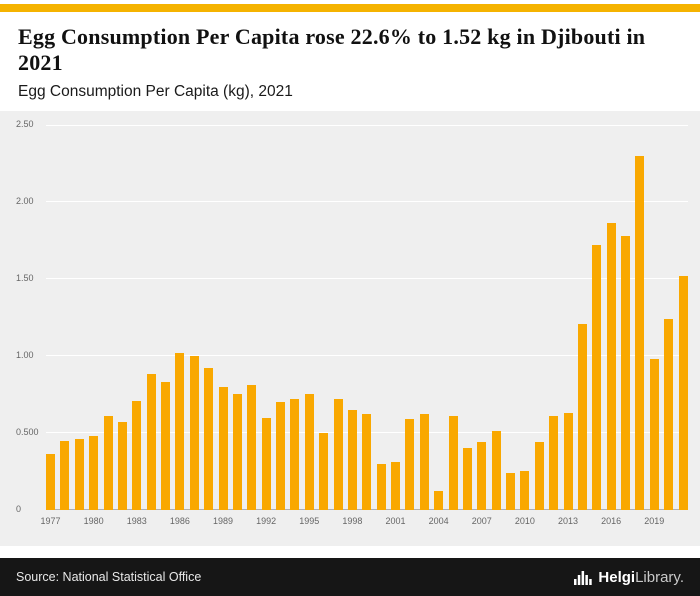 Image resolution: width=700 pixels, height=596 pixels. What do you see at coordinates (309, 452) in the screenshot?
I see `bar-1995` at bounding box center [309, 452].